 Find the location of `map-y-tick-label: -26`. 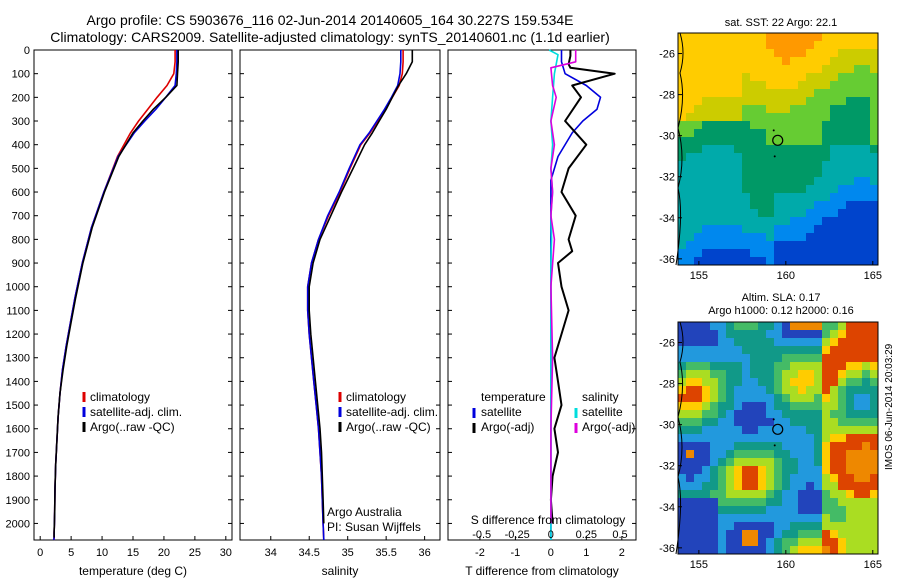

map-y-tick-label: -26 is located at coordinates (667, 55).